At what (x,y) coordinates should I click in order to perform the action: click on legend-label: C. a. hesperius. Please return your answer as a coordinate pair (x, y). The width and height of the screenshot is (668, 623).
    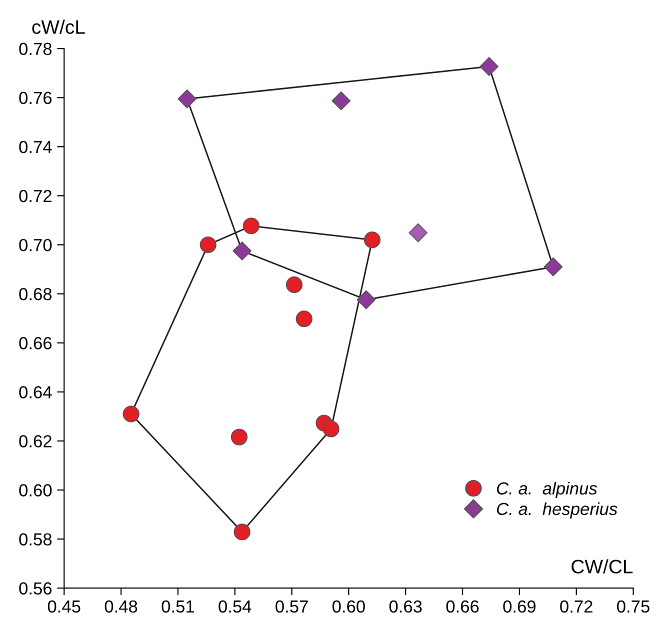
    Looking at the image, I should click on (557, 510).